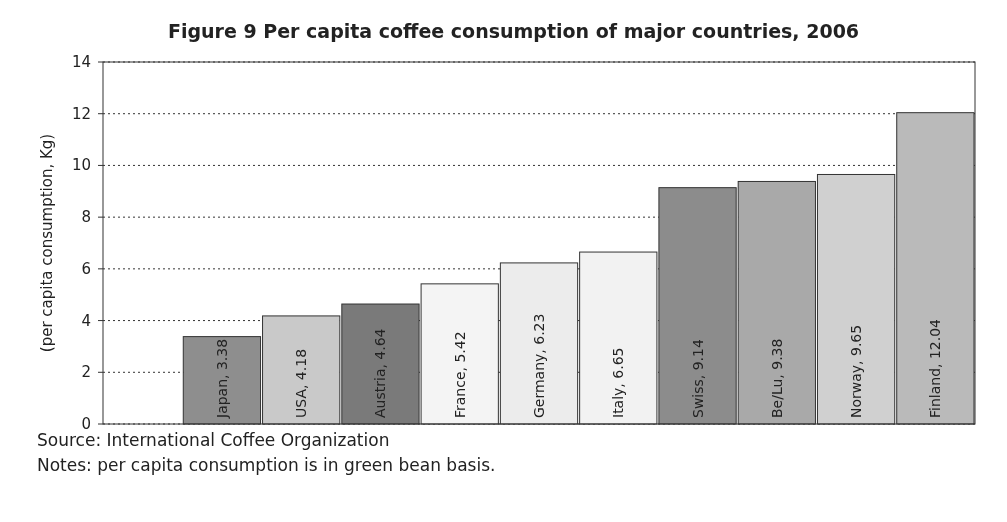 The width and height of the screenshot is (1007, 522). What do you see at coordinates (81, 165) in the screenshot?
I see `y-tick-label: 10` at bounding box center [81, 165].